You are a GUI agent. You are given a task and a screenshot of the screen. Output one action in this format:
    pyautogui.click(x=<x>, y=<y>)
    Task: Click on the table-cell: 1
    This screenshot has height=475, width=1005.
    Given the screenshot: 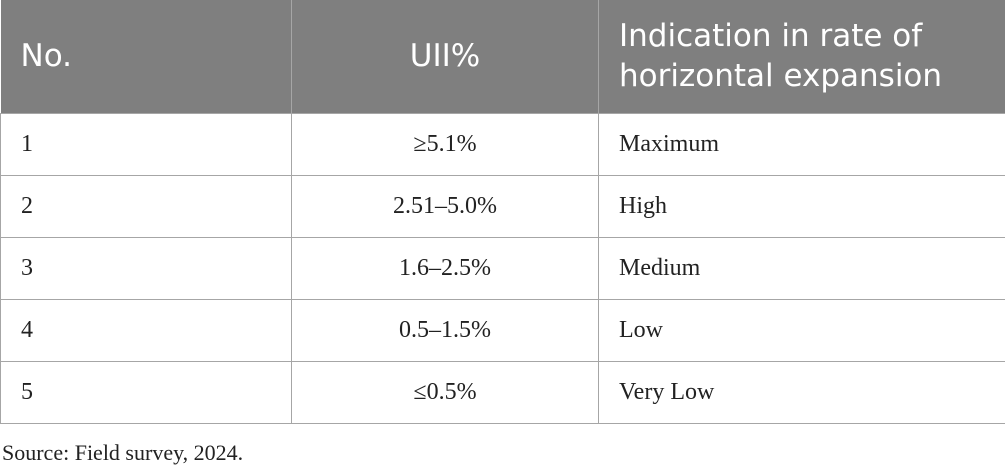 What is the action you would take?
    pyautogui.click(x=146, y=144)
    